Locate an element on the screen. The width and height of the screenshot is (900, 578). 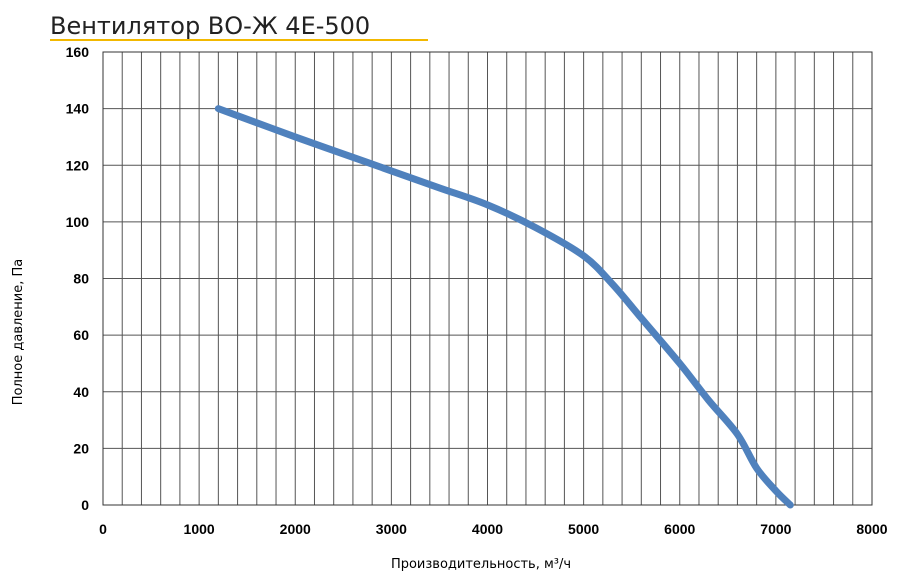
chart-title: Вентилятор ВО-Ж 4Е-500 is located at coordinates (210, 26).